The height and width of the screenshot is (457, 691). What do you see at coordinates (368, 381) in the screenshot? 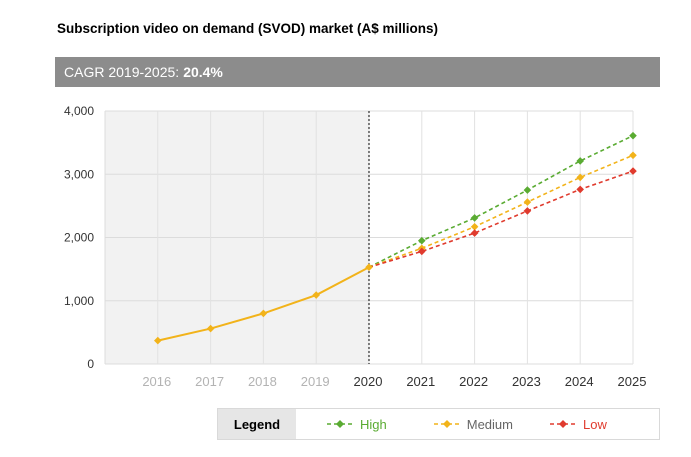
I see `x-tick-label: 2020` at bounding box center [368, 381].